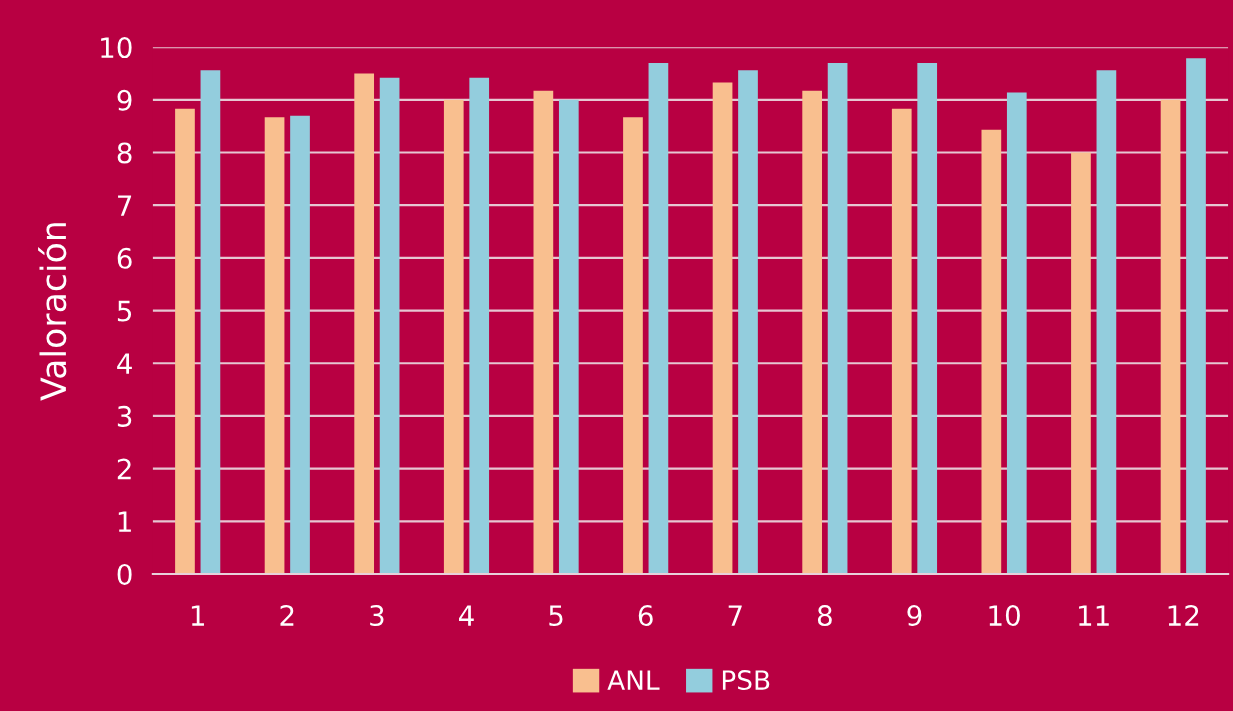  What do you see at coordinates (124, 574) in the screenshot?
I see `y-tick-label: 0` at bounding box center [124, 574].